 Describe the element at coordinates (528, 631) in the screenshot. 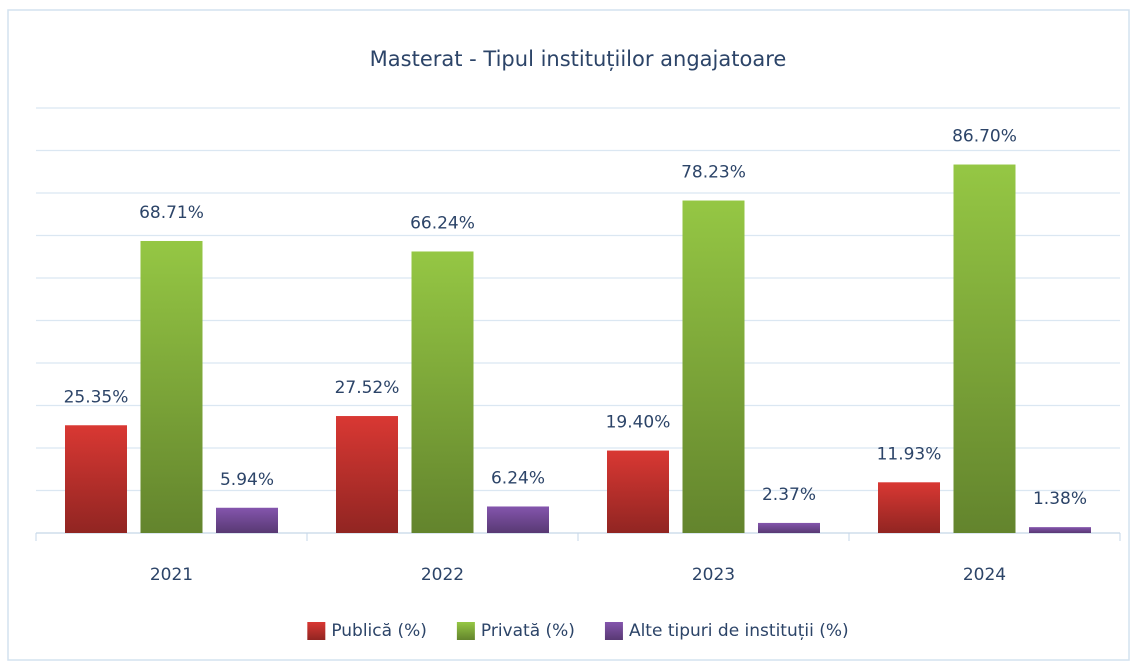

I see `legend-label: Privată (%)` at that location.